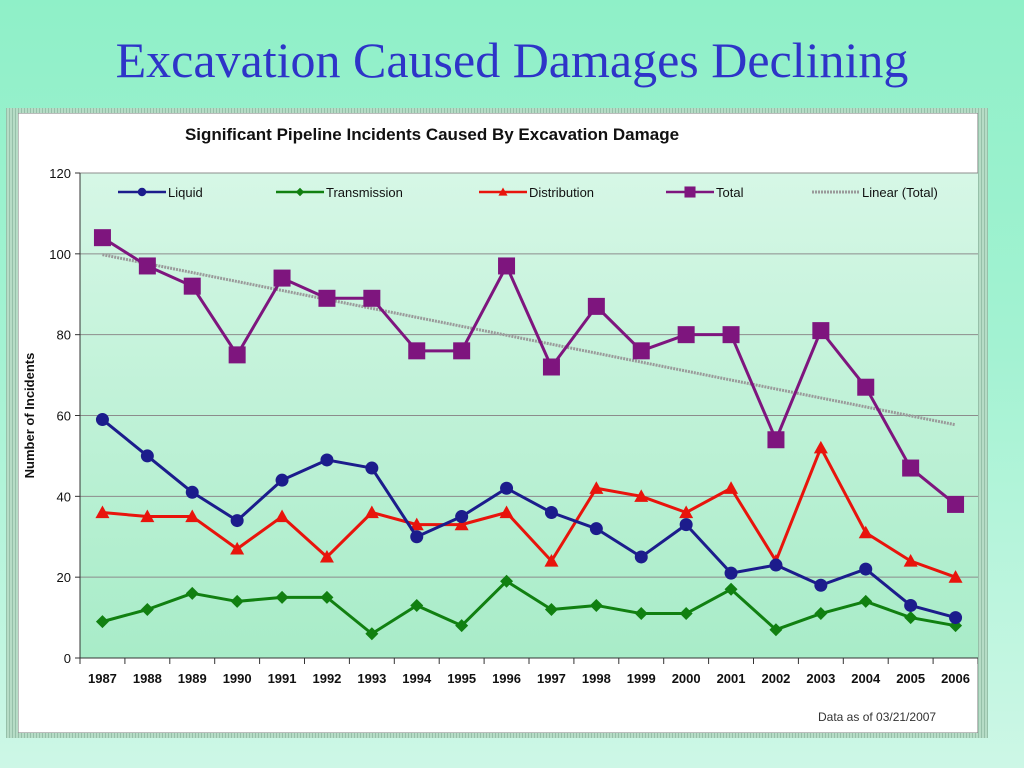 This screenshot has width=1024, height=768. Describe the element at coordinates (147, 516) in the screenshot. I see `point-distribution-1988` at that location.